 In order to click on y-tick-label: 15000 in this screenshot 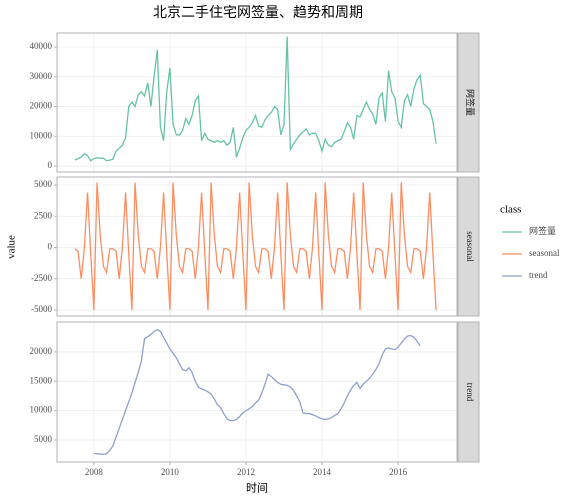, I will do `click(41, 380)`.